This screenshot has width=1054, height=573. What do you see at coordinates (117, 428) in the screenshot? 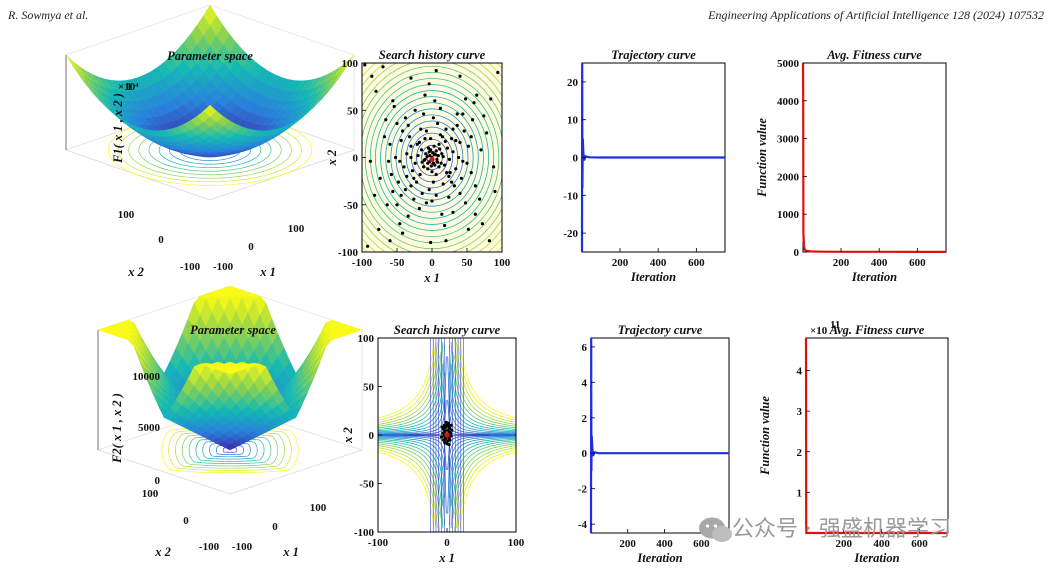
I see `svg-text: F2( x 1 , x 2 )` at bounding box center [117, 428].